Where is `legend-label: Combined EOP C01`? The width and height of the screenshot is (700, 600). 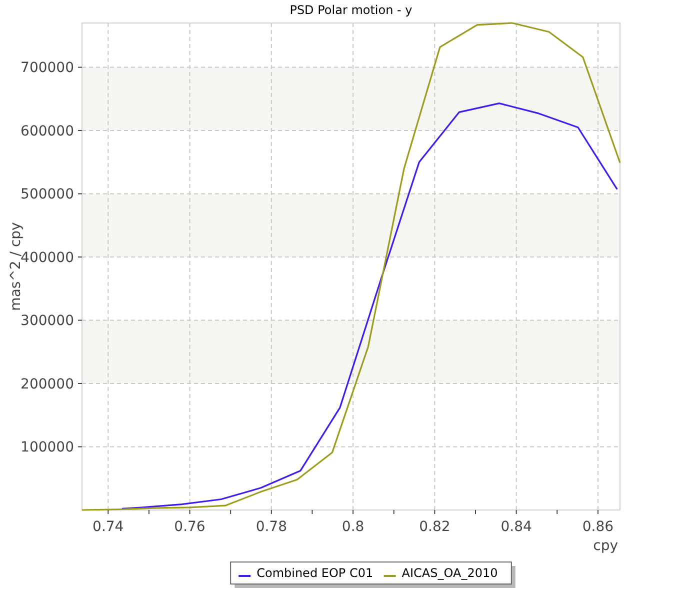
legend-label: Combined EOP C01 is located at coordinates (315, 573).